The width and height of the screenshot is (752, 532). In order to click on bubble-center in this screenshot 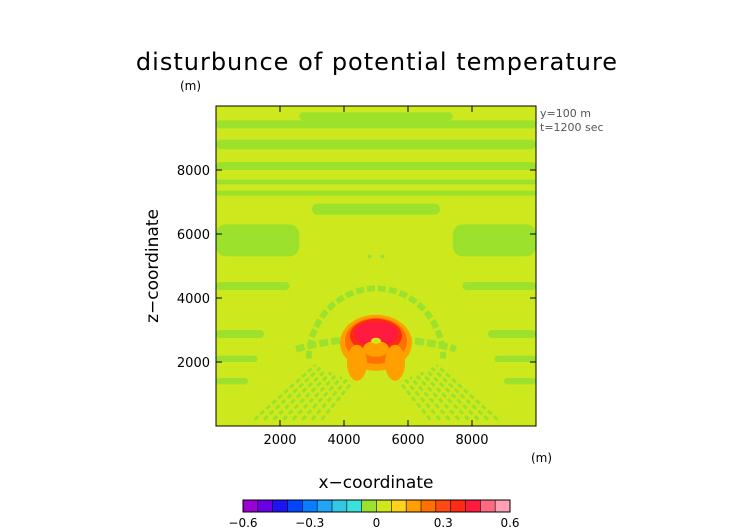, I will do `click(376, 340)`.